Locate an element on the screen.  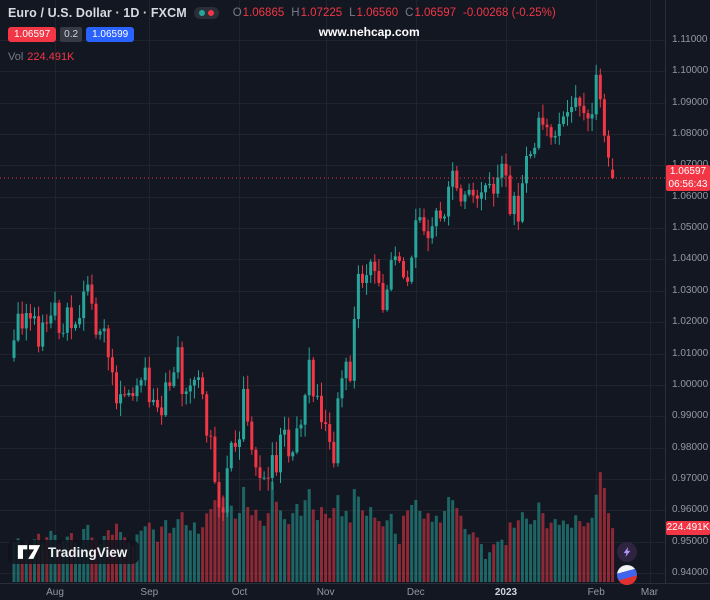
sell-button: 1.06597 is located at coordinates (32, 34).